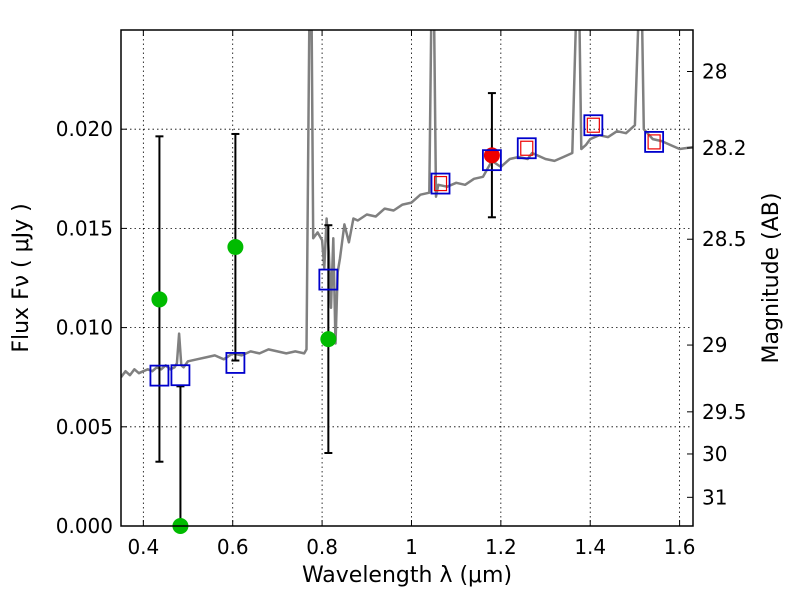 Image resolution: width=800 pixels, height=600 pixels. What do you see at coordinates (21, 277) in the screenshot?
I see `y-axis-label: Flux Fν ( μJy )` at bounding box center [21, 277].